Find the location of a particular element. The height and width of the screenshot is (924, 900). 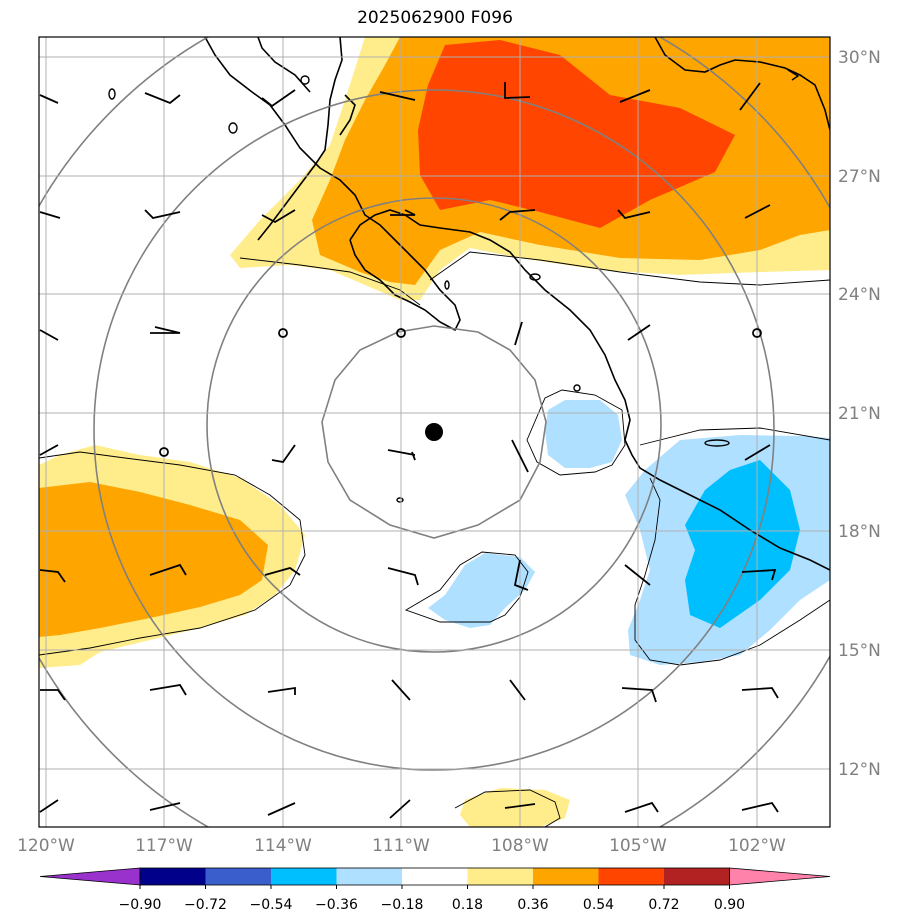

lon-label: 111°W is located at coordinates (401, 846).